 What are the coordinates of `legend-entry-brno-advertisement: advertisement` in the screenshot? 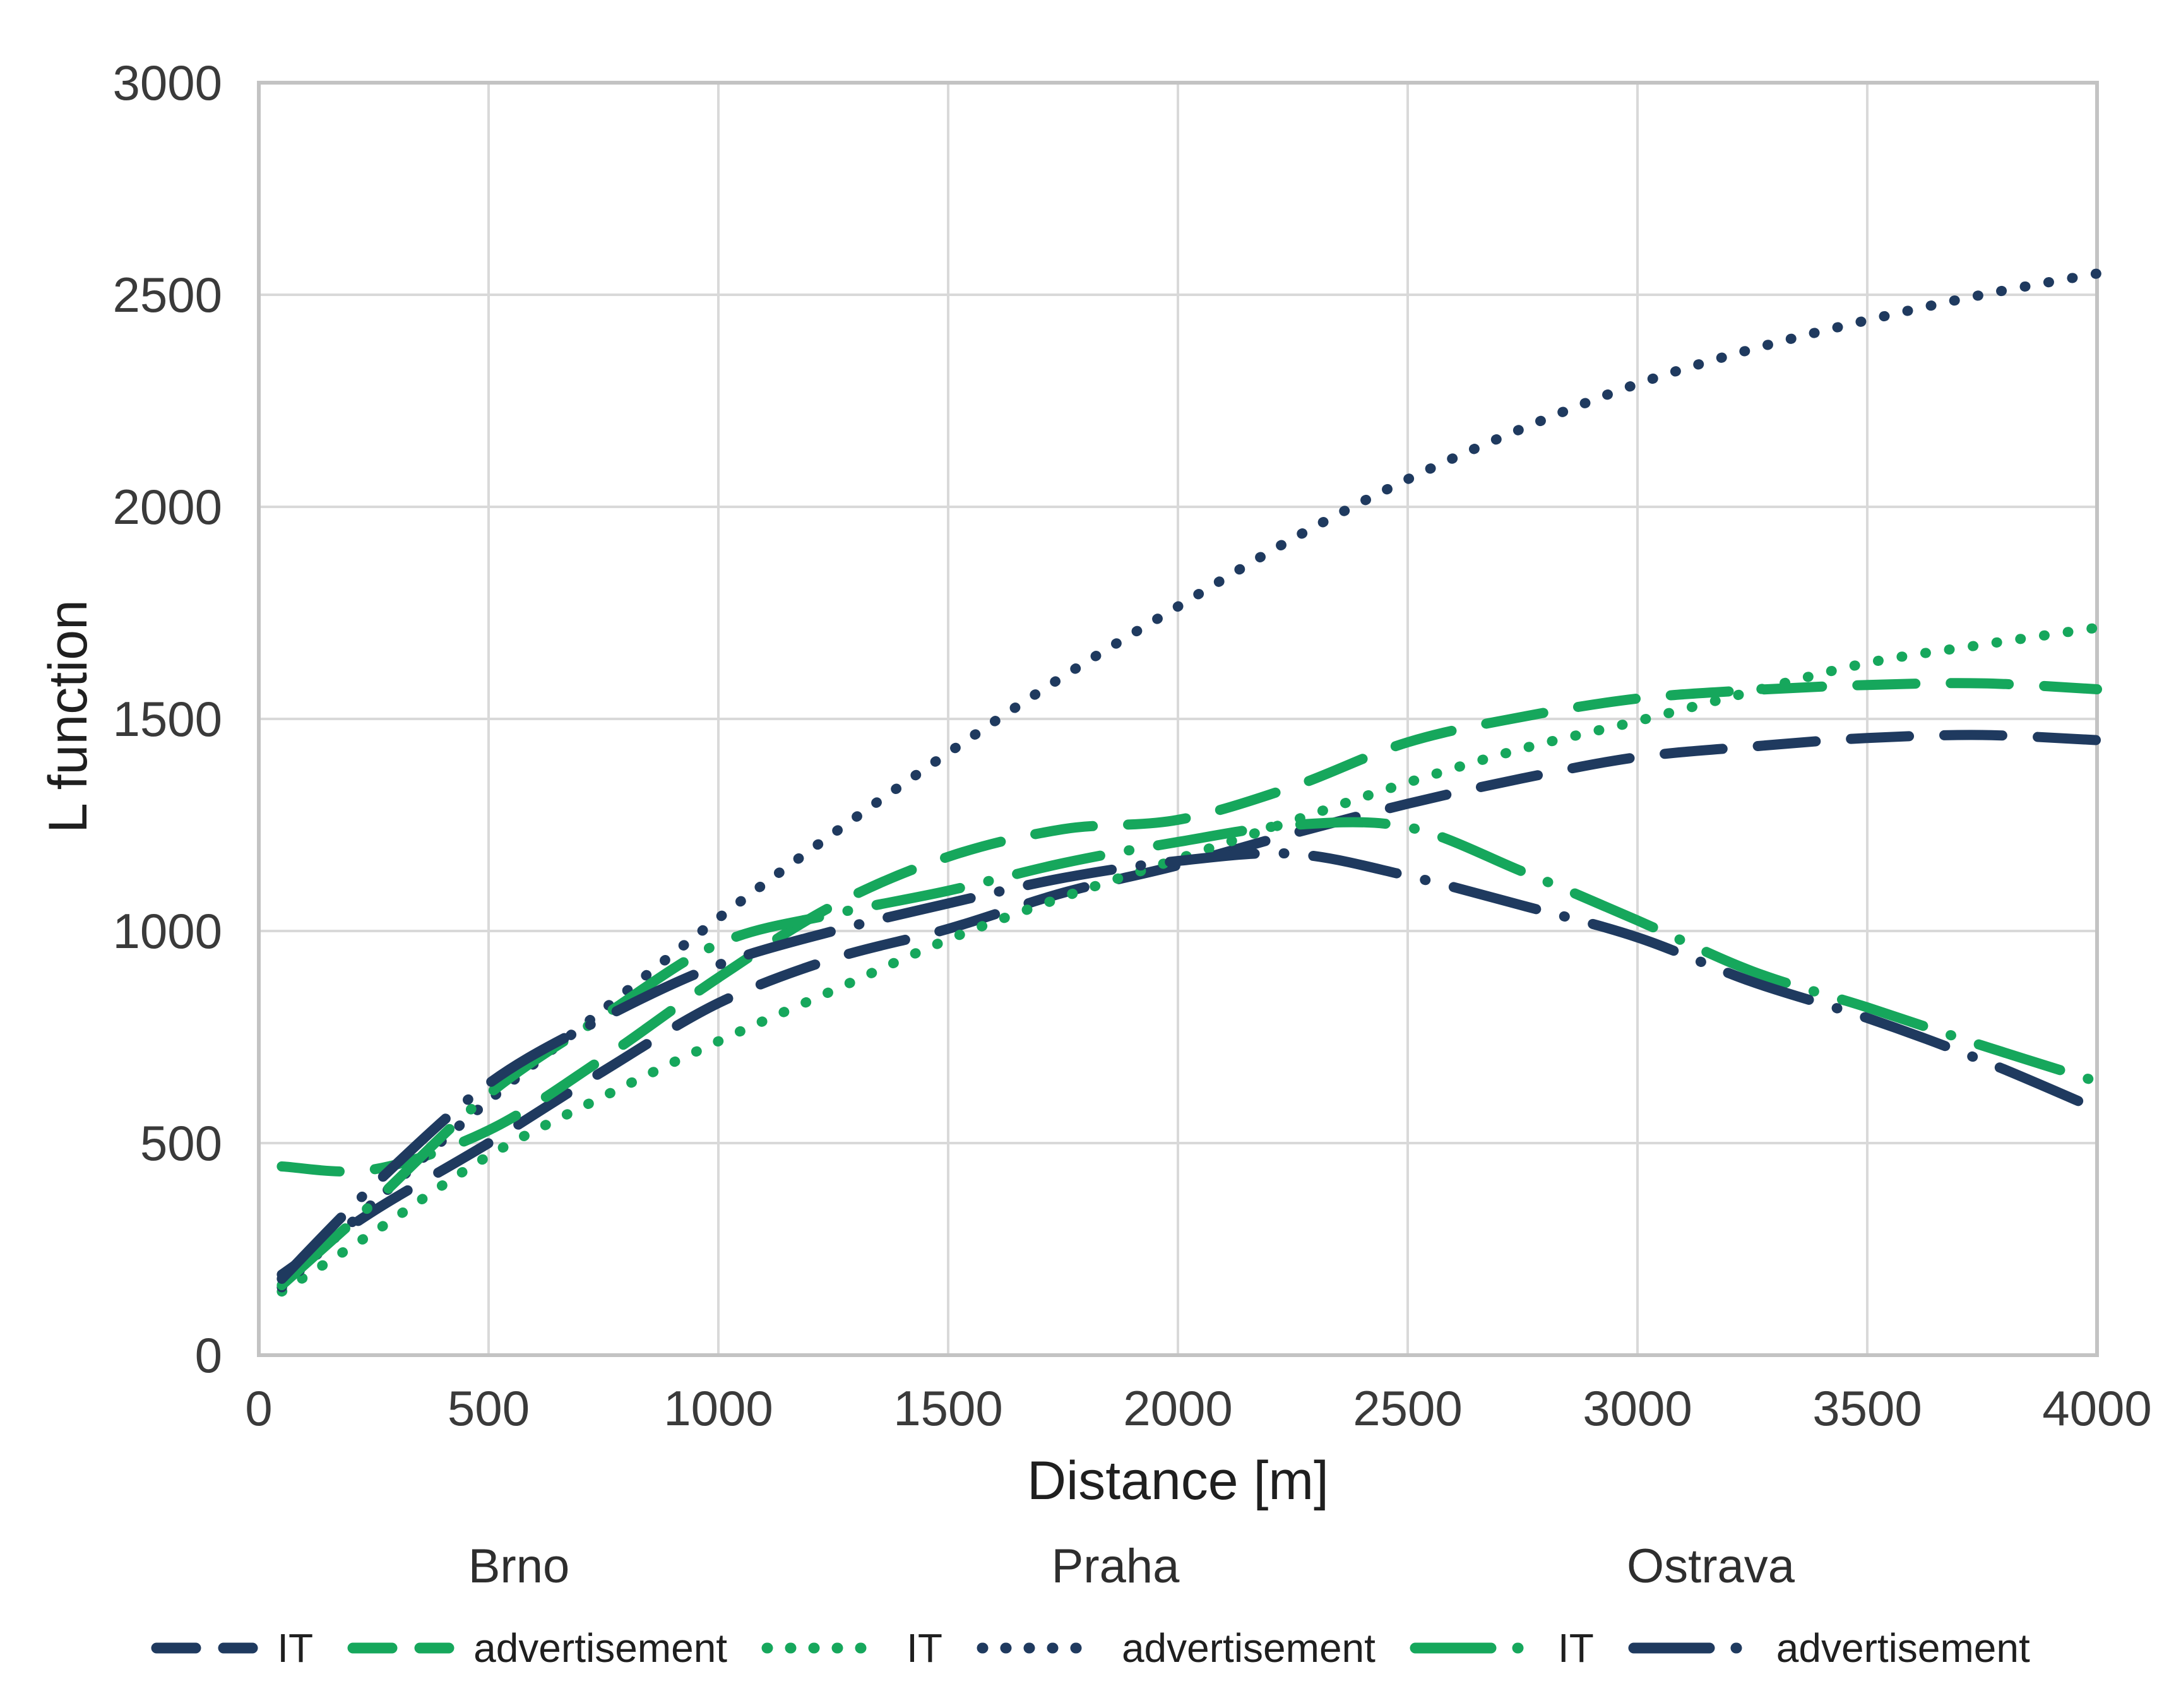 It's located at (537, 1648).